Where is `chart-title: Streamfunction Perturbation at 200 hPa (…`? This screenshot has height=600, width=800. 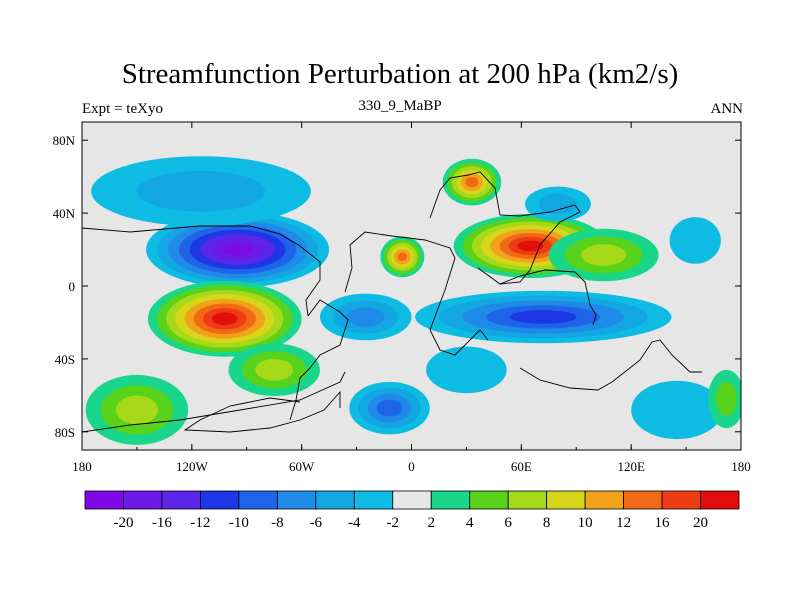
chart-title: Streamfunction Perturbation at 200 hPa (… is located at coordinates (400, 74).